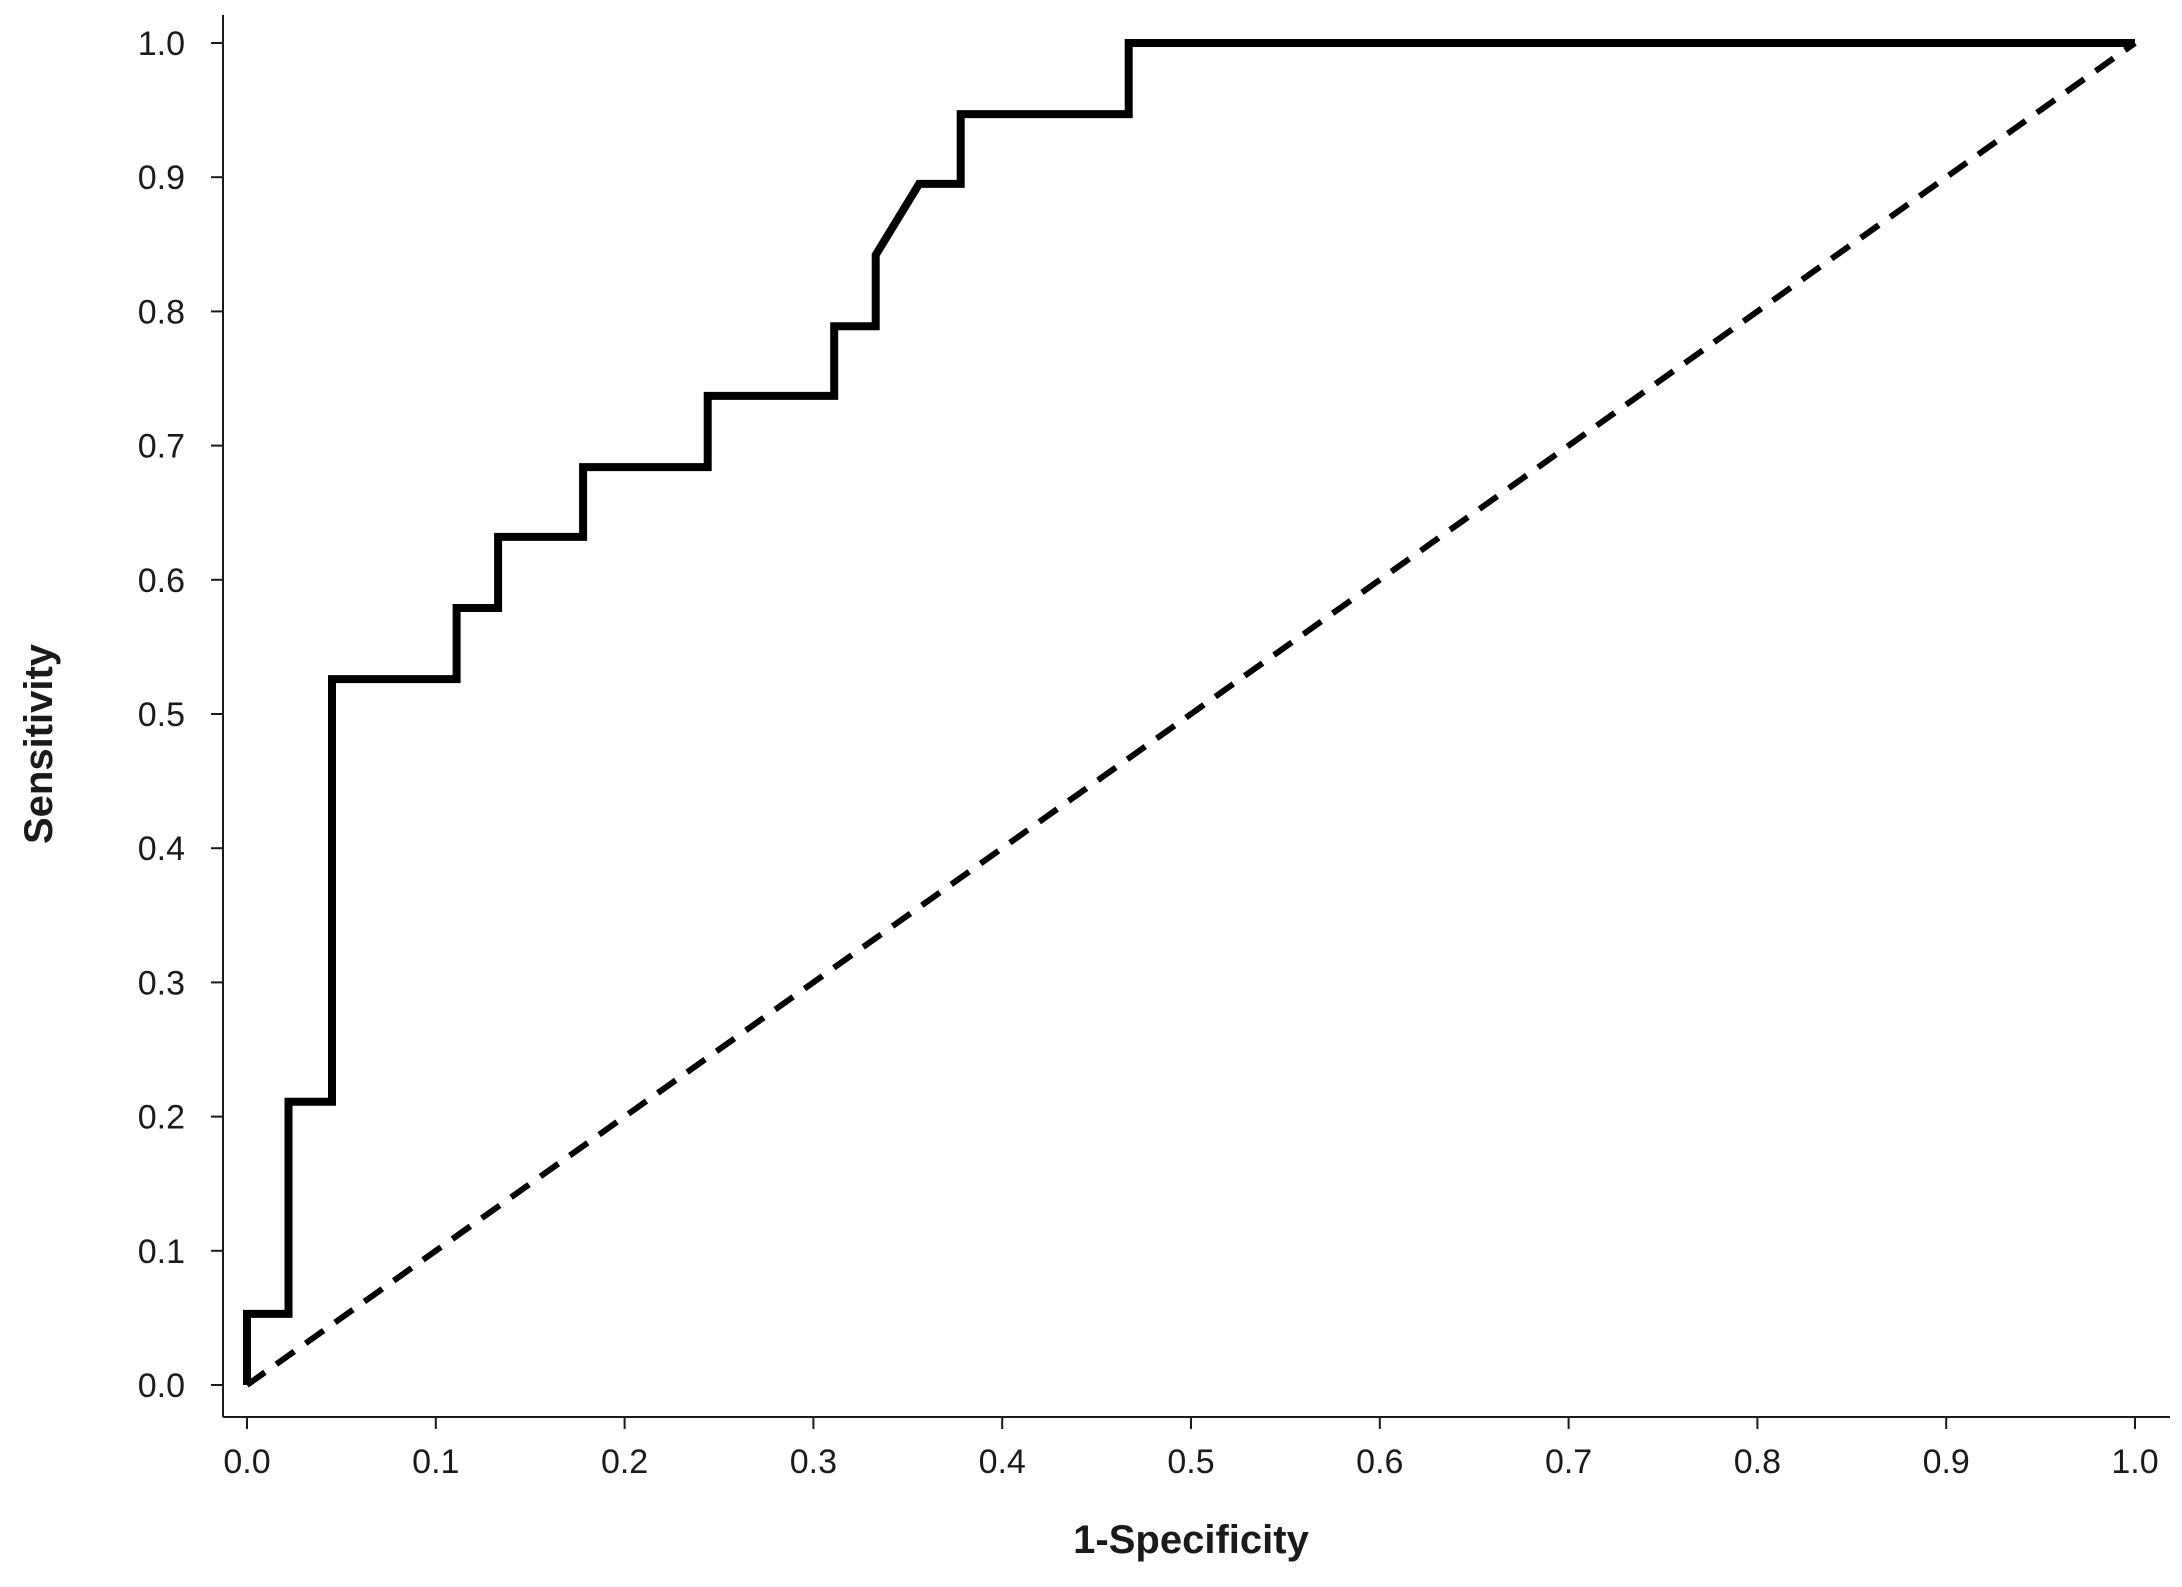  Describe the element at coordinates (161, 715) in the screenshot. I see `y-tick-label: 0.5` at that location.